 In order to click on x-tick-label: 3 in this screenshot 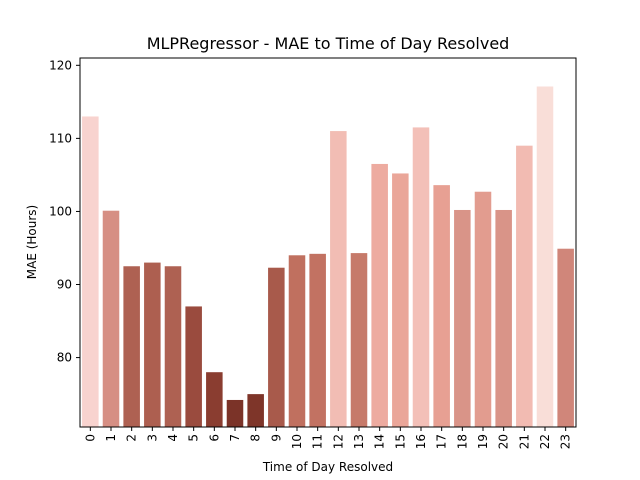, I will do `click(152, 438)`.